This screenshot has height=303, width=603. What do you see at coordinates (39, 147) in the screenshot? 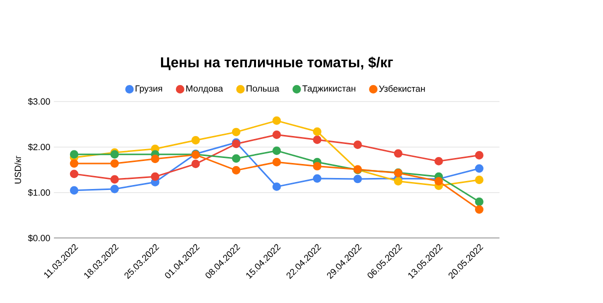
I see `y-tick-label: $2.00` at bounding box center [39, 147].